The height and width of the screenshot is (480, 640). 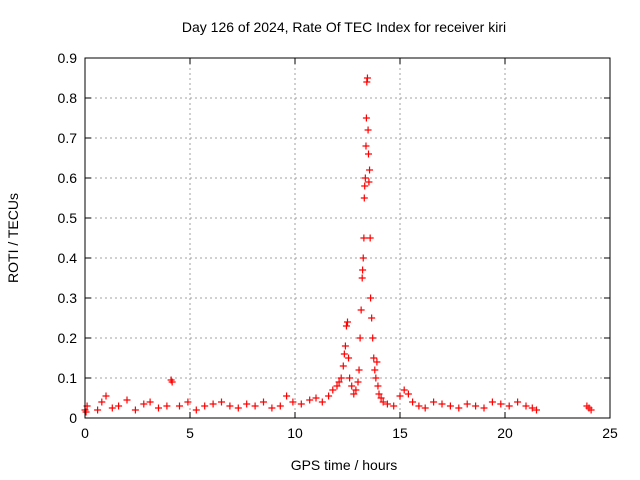 I want to click on x-tick-label: 20, so click(x=505, y=433).